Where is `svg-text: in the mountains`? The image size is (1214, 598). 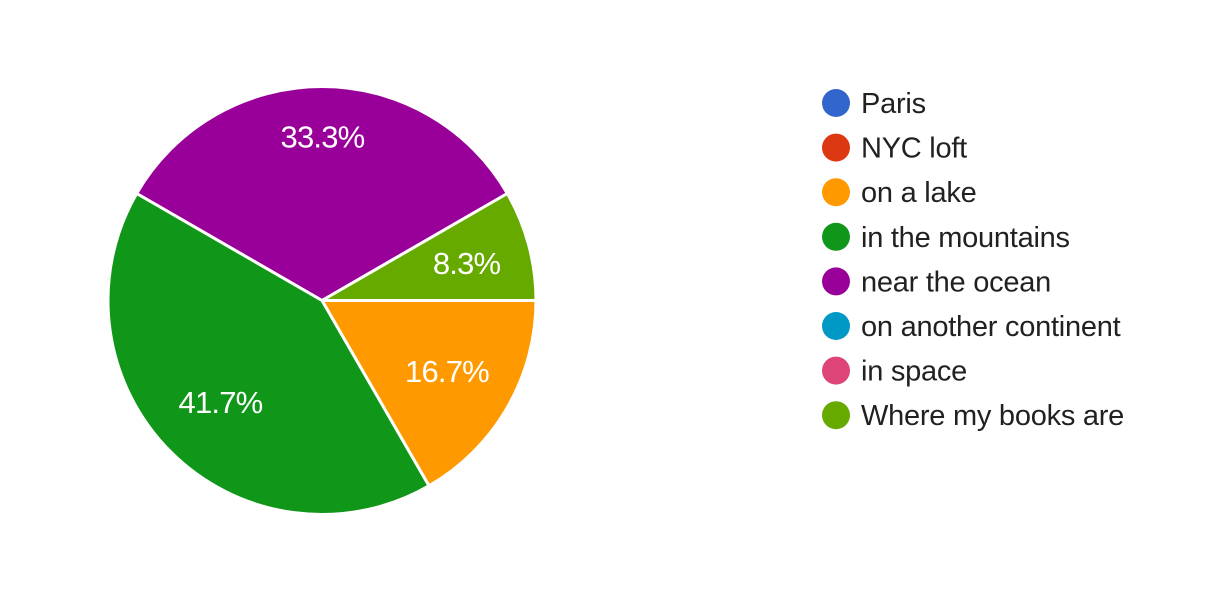 svg-text: in the mountains is located at coordinates (965, 238).